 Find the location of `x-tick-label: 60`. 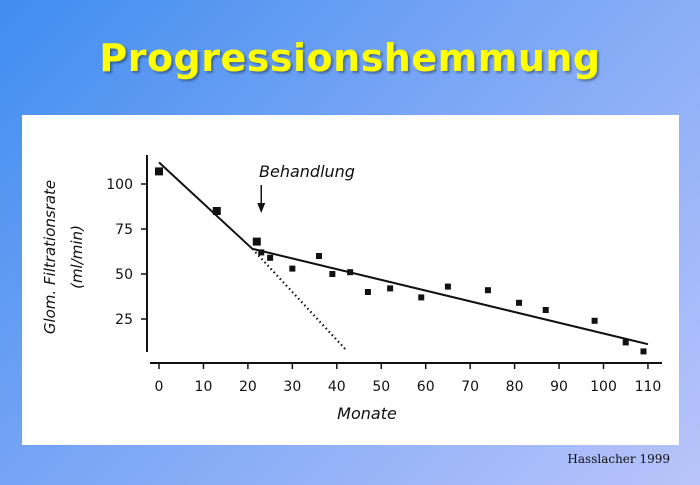

x-tick-label: 60 is located at coordinates (426, 387).